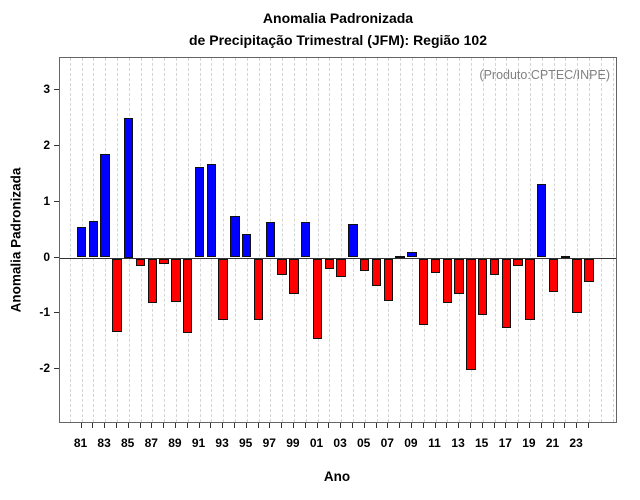 This screenshot has width=640, height=500. What do you see at coordinates (458, 443) in the screenshot?
I see `x-tick-label: 13` at bounding box center [458, 443].